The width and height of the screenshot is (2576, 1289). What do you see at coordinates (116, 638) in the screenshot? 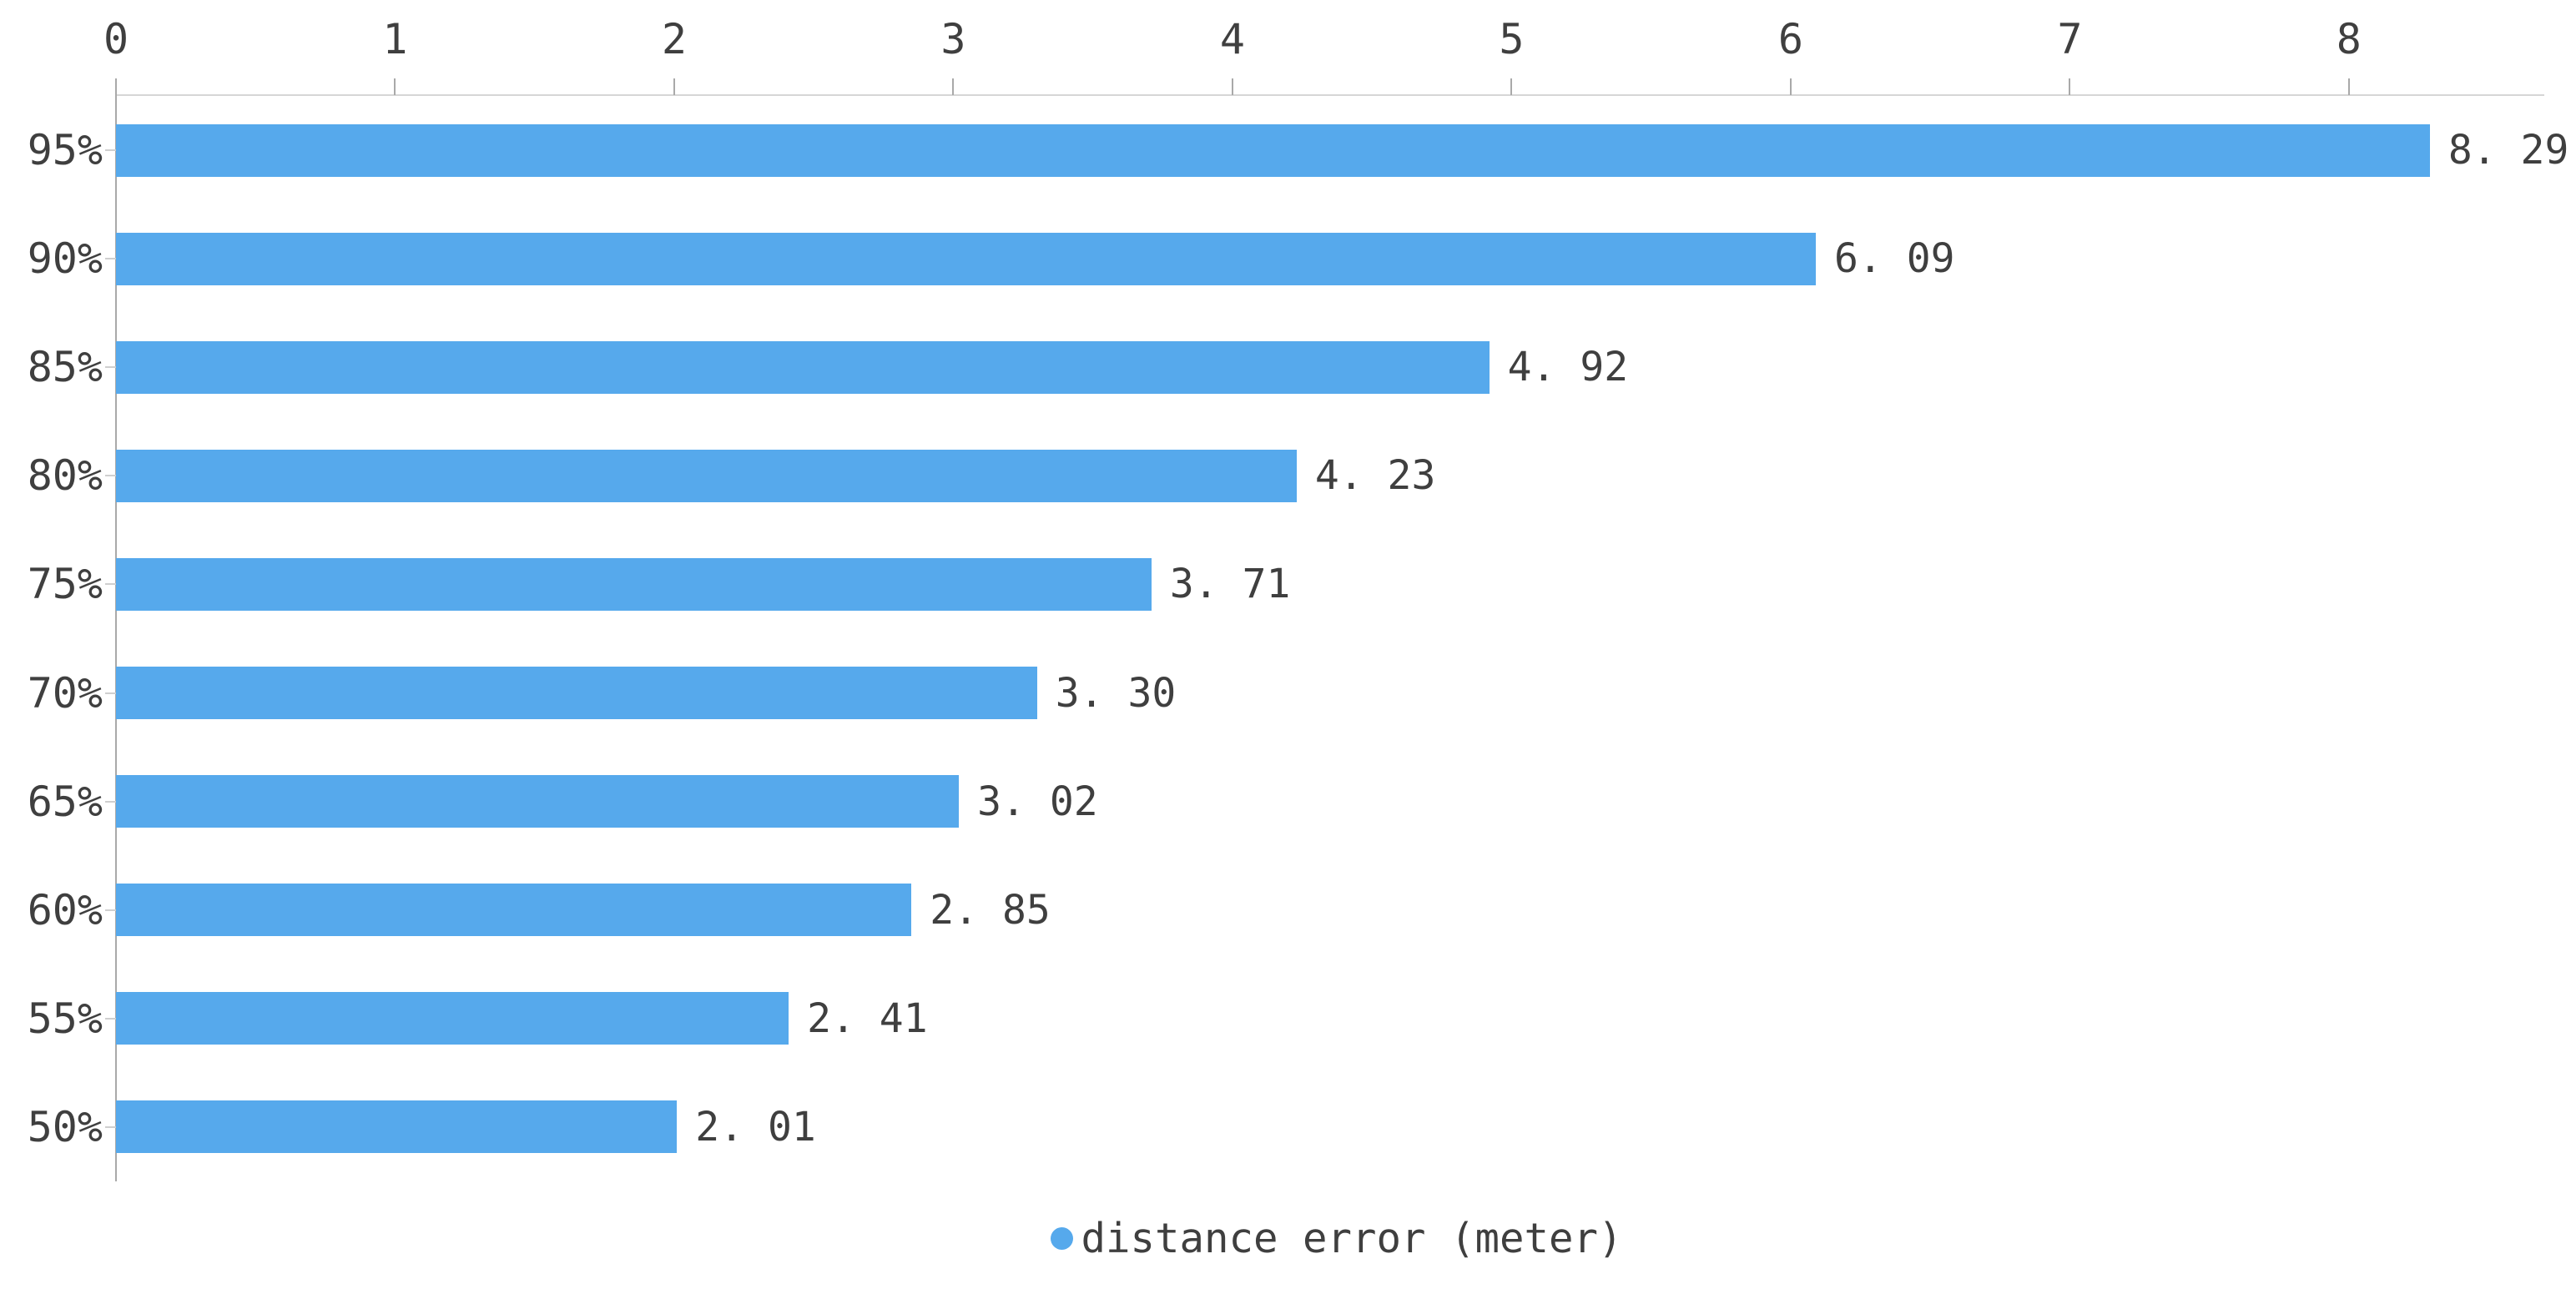
I see `y-axis-line` at bounding box center [116, 638].